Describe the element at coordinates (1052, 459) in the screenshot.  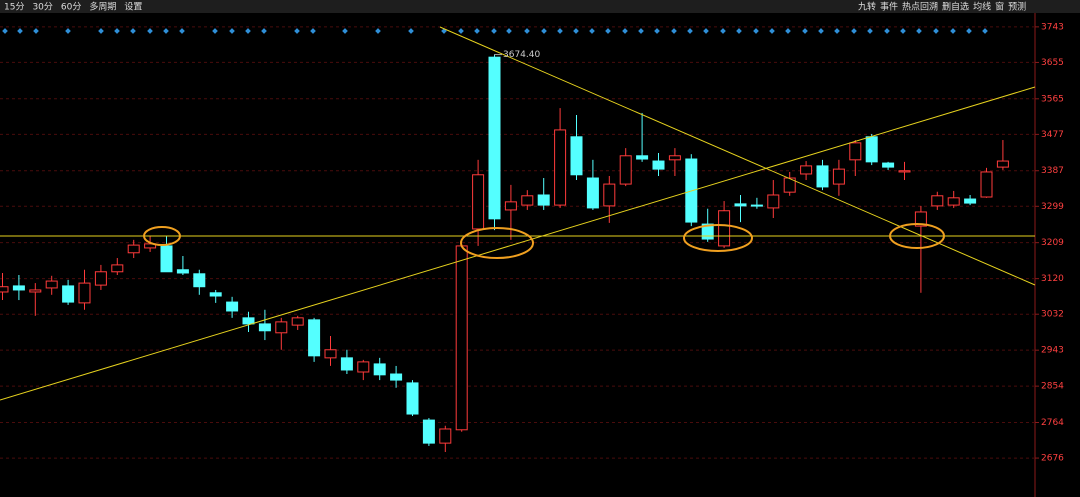
I see `y-tick-label: 2676` at that location.